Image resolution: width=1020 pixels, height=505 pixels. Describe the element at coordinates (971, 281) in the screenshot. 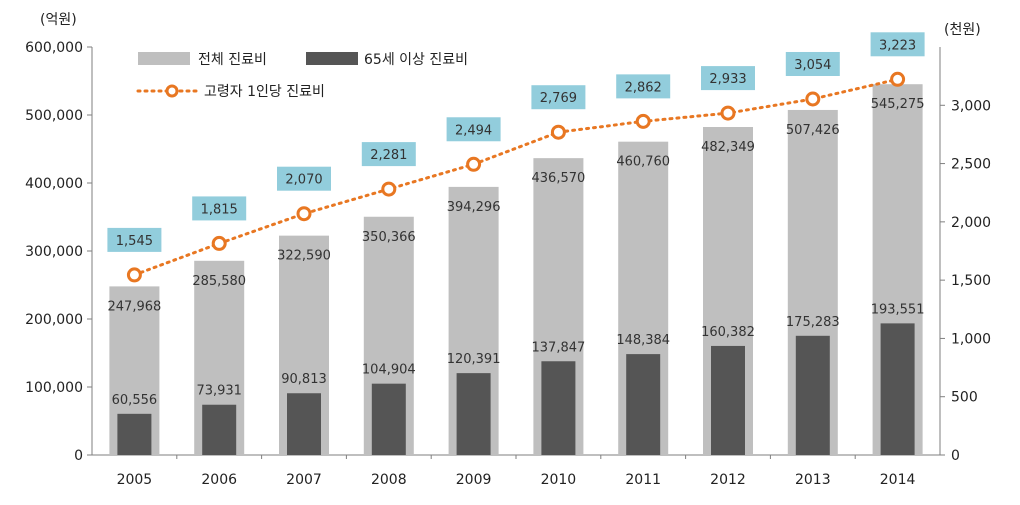

I see `right-tick-label: 1,500` at that location.